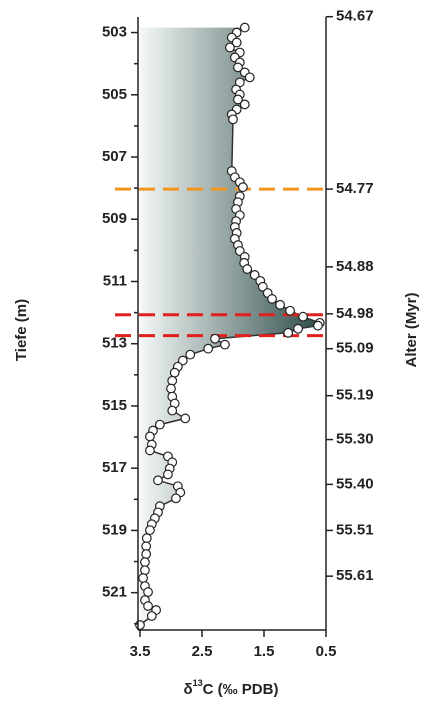 Image resolution: width=430 pixels, height=713 pixels. I want to click on x-tick-label: 3.5, so click(140, 651).